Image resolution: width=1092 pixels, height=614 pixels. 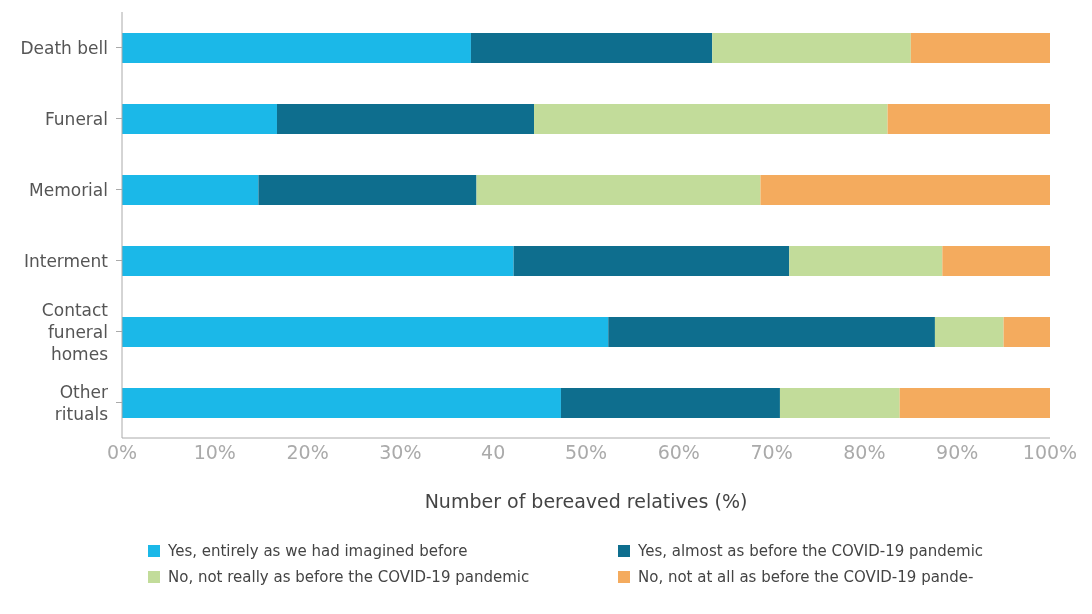 I want to click on x-tick-label: 30%, so click(x=400, y=452).